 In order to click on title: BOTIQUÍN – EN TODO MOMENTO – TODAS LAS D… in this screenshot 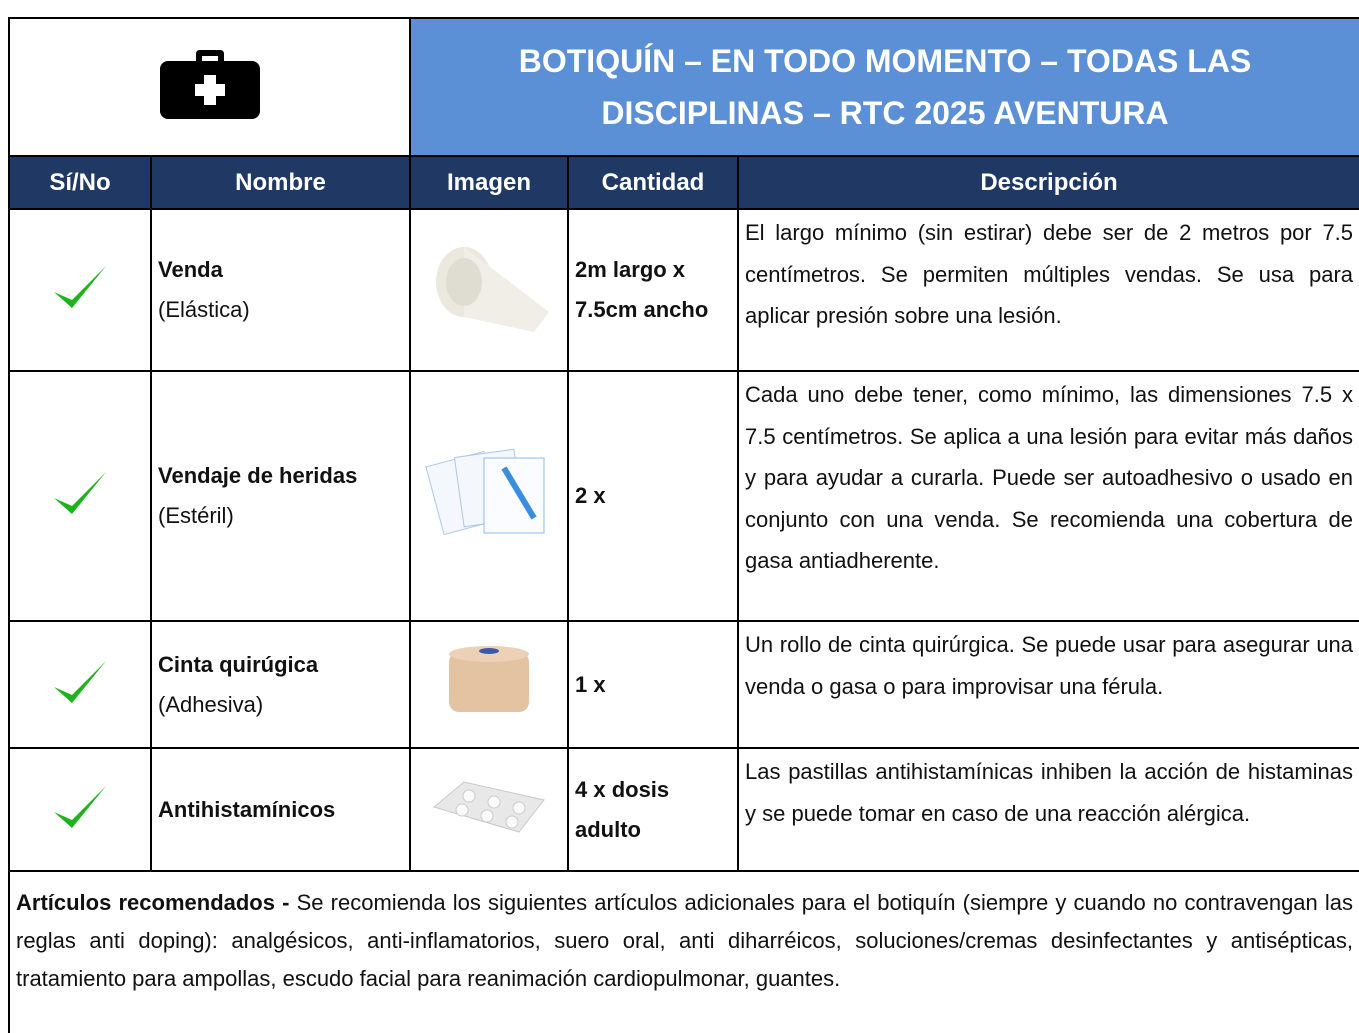, I will do `click(883, 87)`.